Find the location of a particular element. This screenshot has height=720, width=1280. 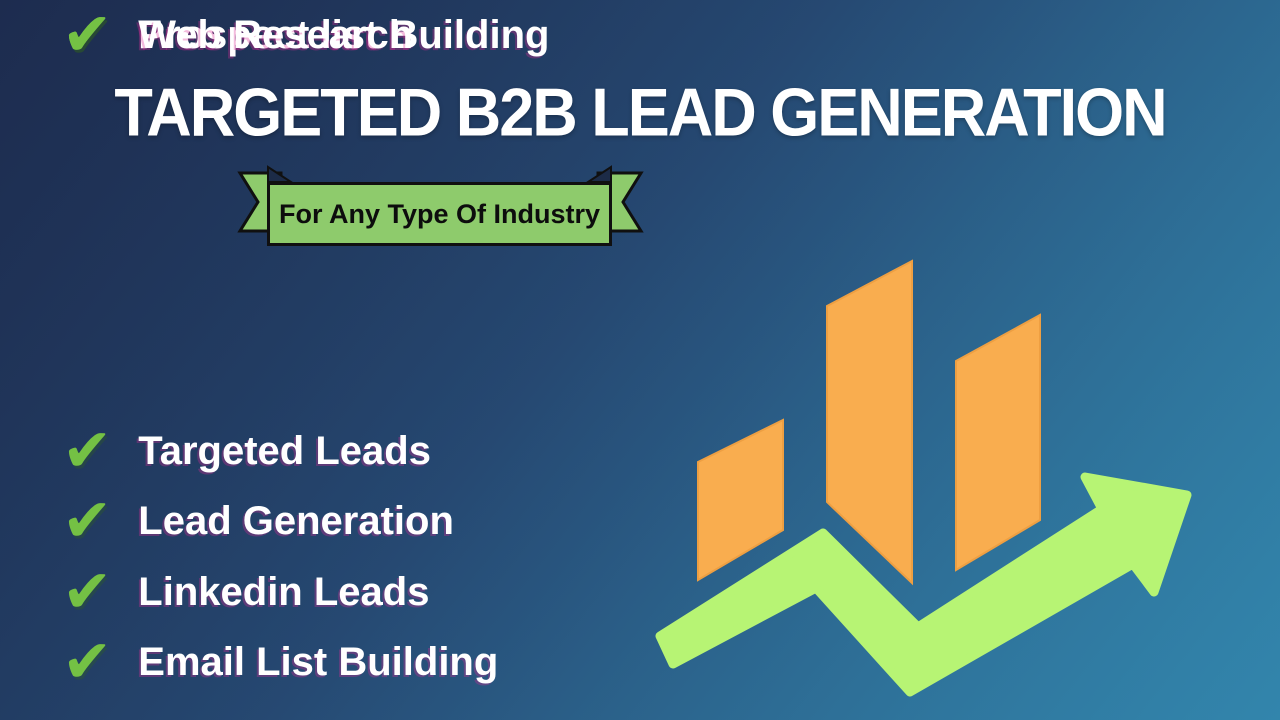

page-title: TARGETED B2B LEAD GENERATION is located at coordinates (640, 113).